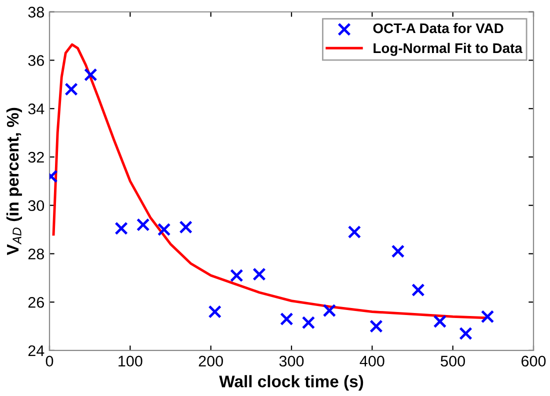 This screenshot has height=396, width=550. Describe the element at coordinates (36, 157) in the screenshot. I see `y-tick-label: 32` at that location.